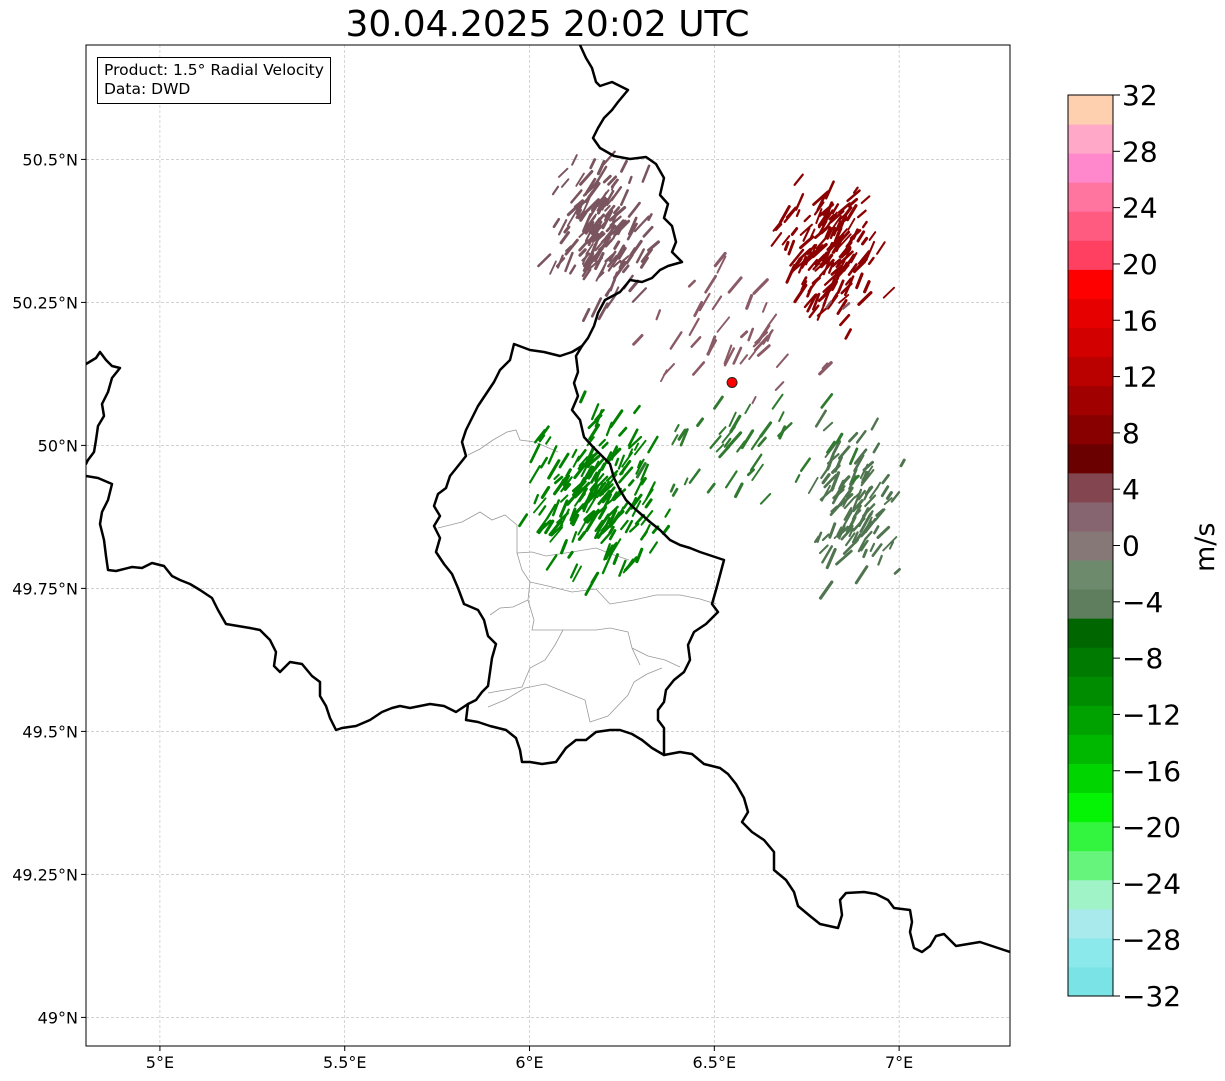  What do you see at coordinates (58, 445) in the screenshot?
I see `lat-tick-label: 50°N` at bounding box center [58, 445].